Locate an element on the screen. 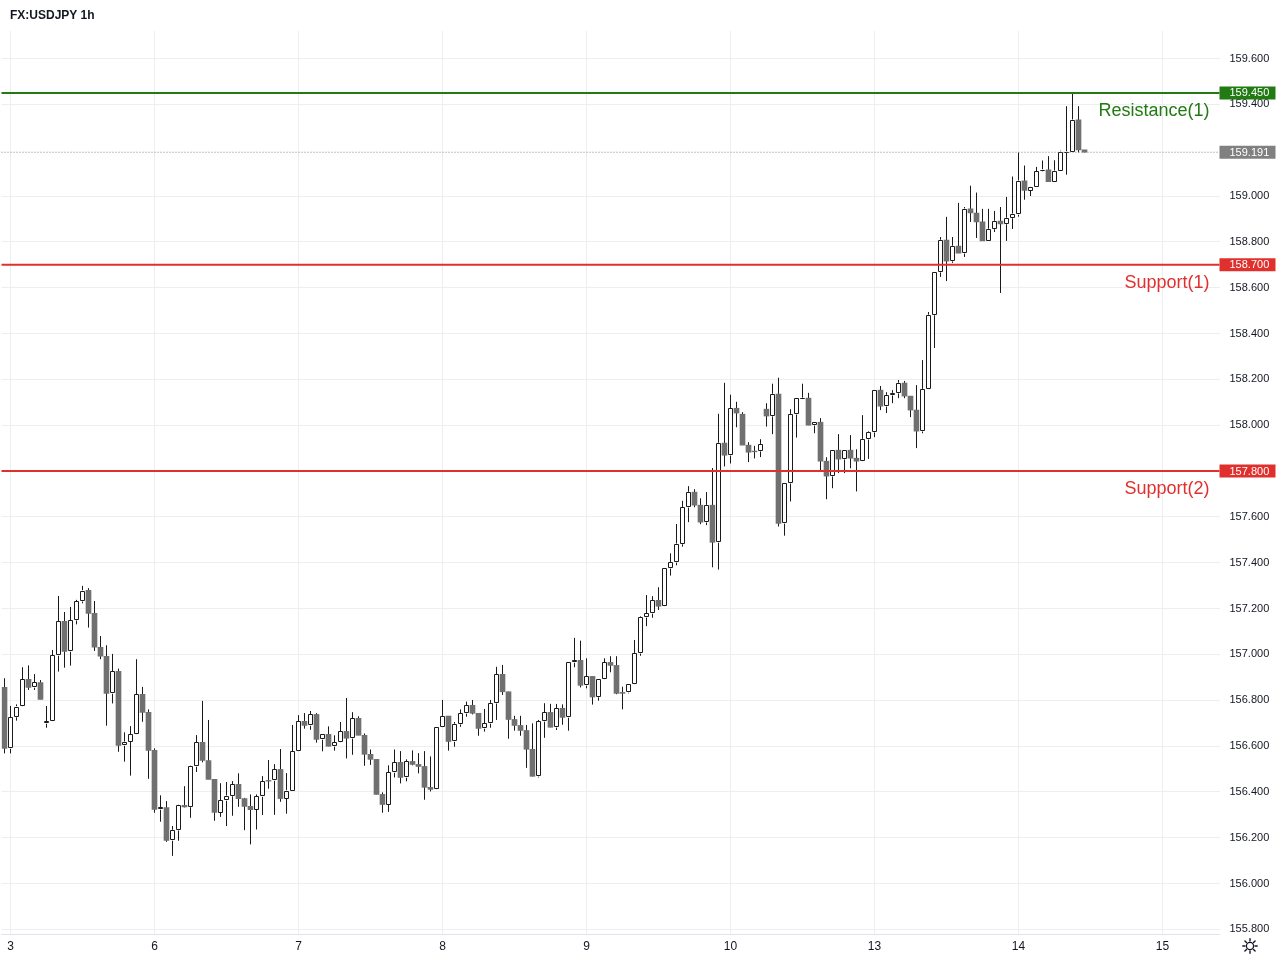 The image size is (1280, 960). y-tick-label: 158.200 is located at coordinates (1249, 378).